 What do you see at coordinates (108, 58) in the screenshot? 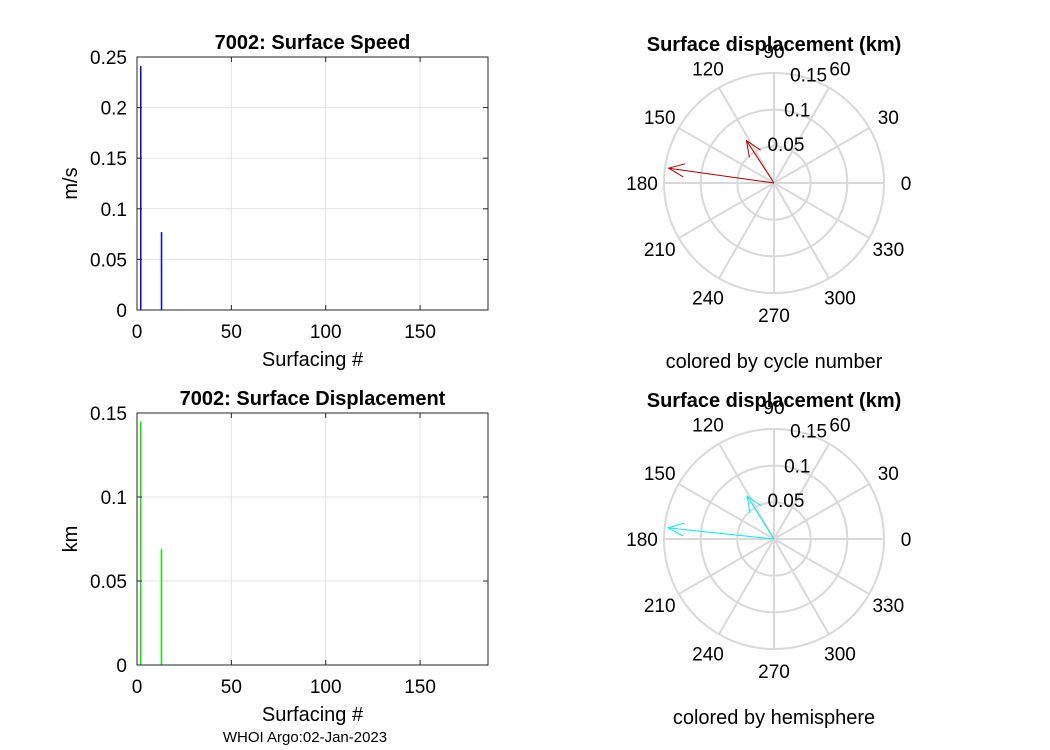
I see `y-tick-label: 0.25` at bounding box center [108, 58].